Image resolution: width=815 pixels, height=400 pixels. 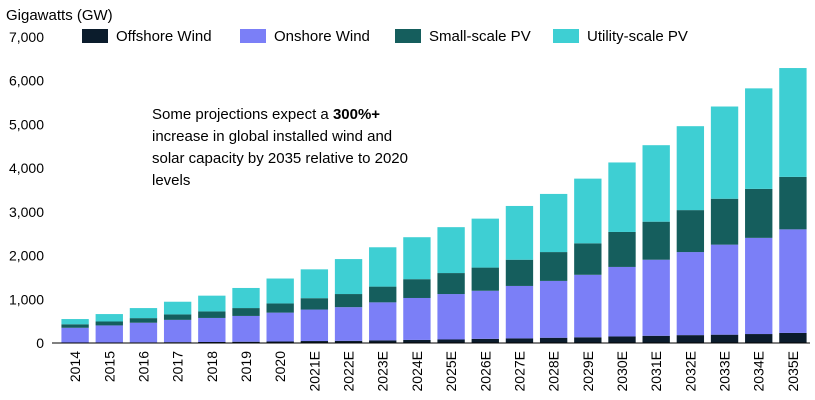 I want to click on x-tick-label: 2014, so click(x=75, y=366).